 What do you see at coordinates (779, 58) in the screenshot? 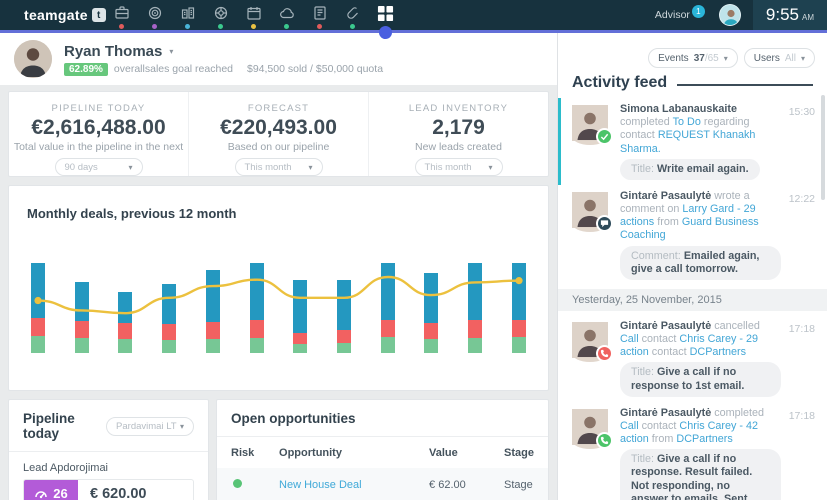
I see `users-filter-dropdown: Users All ▾` at bounding box center [779, 58].